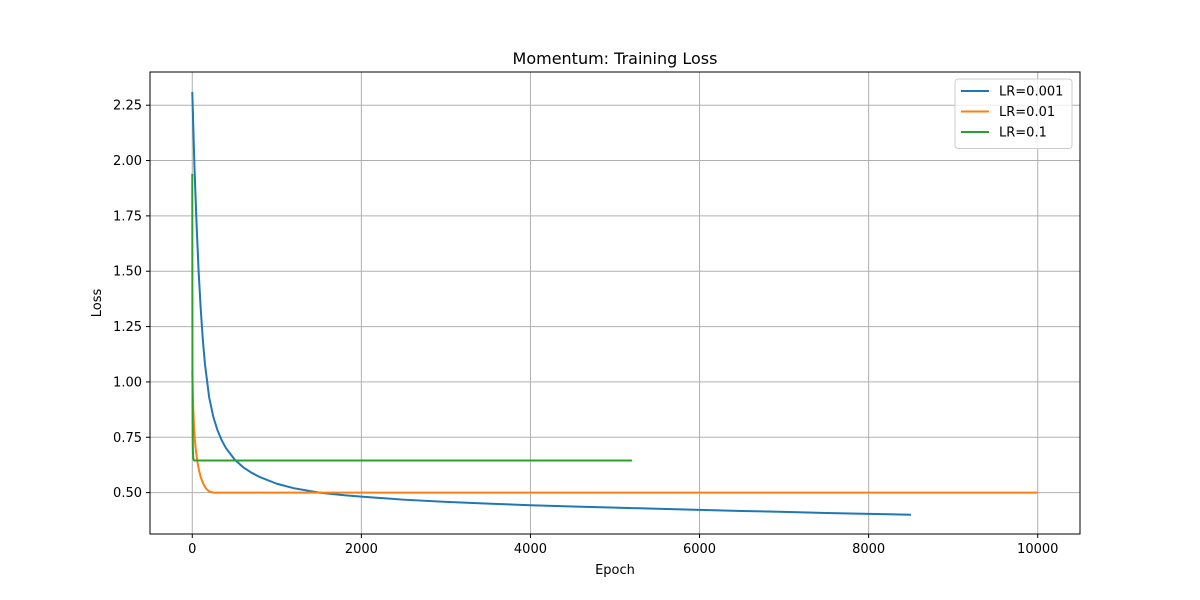 The height and width of the screenshot is (600, 1200). Describe the element at coordinates (97, 303) in the screenshot. I see `y-axis-label: Loss` at that location.